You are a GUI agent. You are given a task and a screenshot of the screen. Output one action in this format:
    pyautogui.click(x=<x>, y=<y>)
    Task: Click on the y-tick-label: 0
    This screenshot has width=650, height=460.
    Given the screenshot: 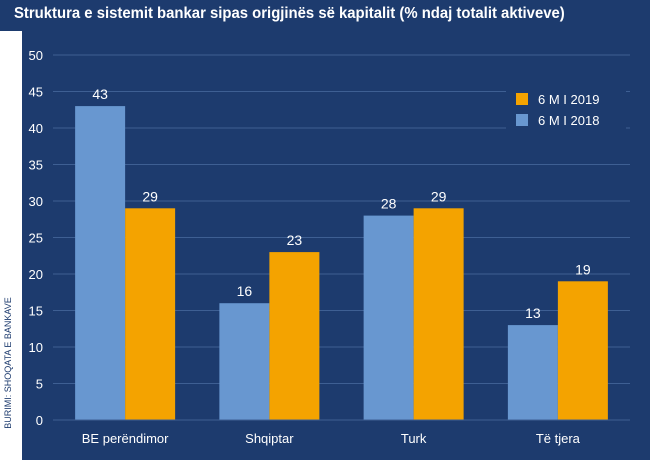 What is the action you would take?
    pyautogui.click(x=39, y=420)
    